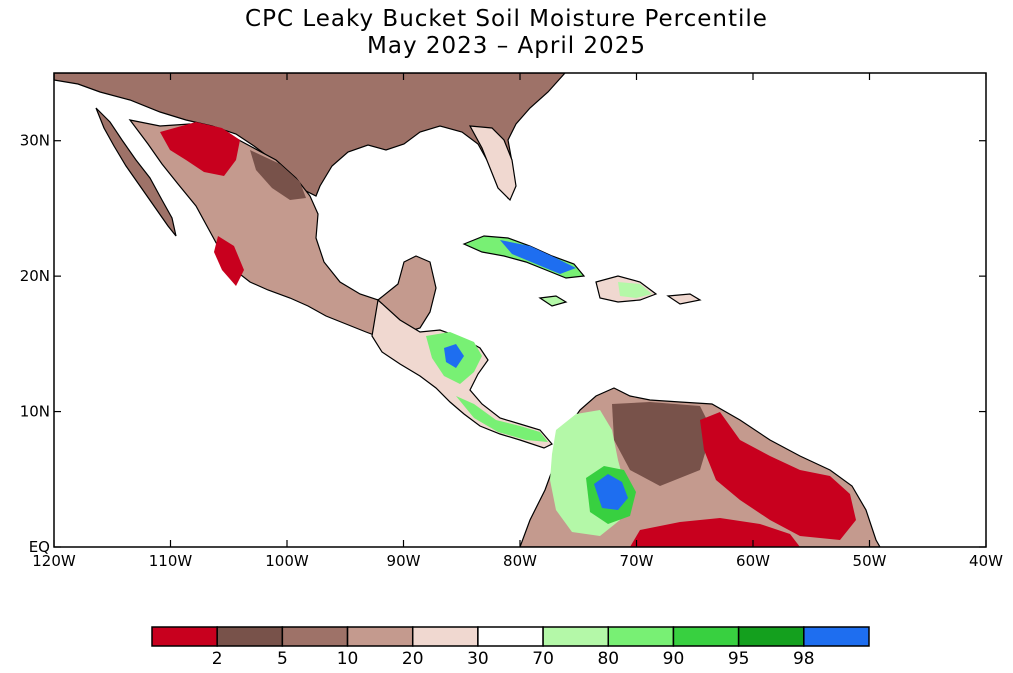 The height and width of the screenshot is (673, 1013). I want to click on x-tick-label: 100W, so click(287, 561).